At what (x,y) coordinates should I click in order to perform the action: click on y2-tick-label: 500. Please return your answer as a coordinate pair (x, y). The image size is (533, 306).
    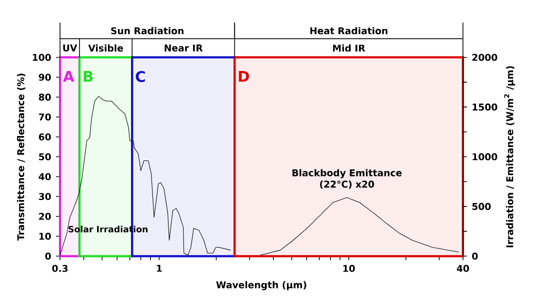
    Looking at the image, I should click on (481, 206).